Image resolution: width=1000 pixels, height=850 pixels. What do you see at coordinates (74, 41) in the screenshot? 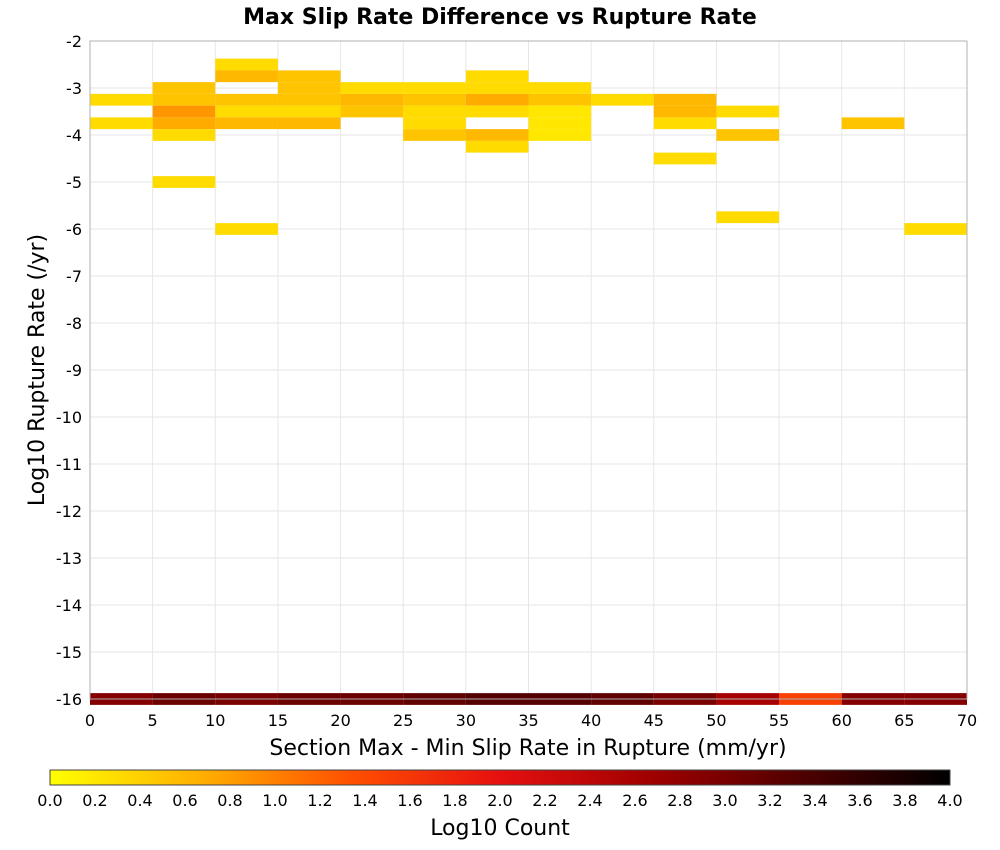
I see `y-tick-label: -2` at bounding box center [74, 41].